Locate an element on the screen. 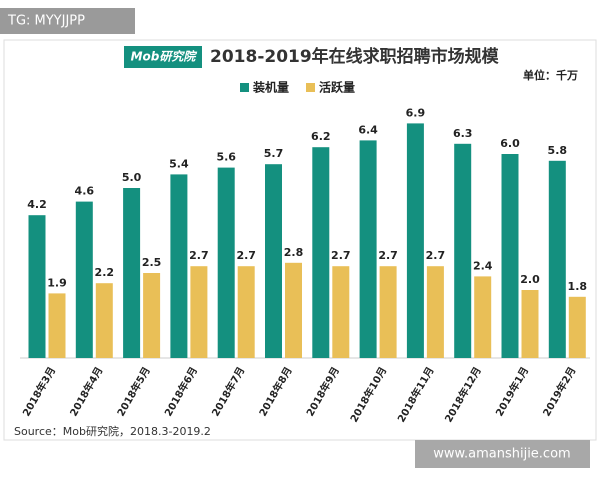  value-label: 6.2 is located at coordinates (321, 136).